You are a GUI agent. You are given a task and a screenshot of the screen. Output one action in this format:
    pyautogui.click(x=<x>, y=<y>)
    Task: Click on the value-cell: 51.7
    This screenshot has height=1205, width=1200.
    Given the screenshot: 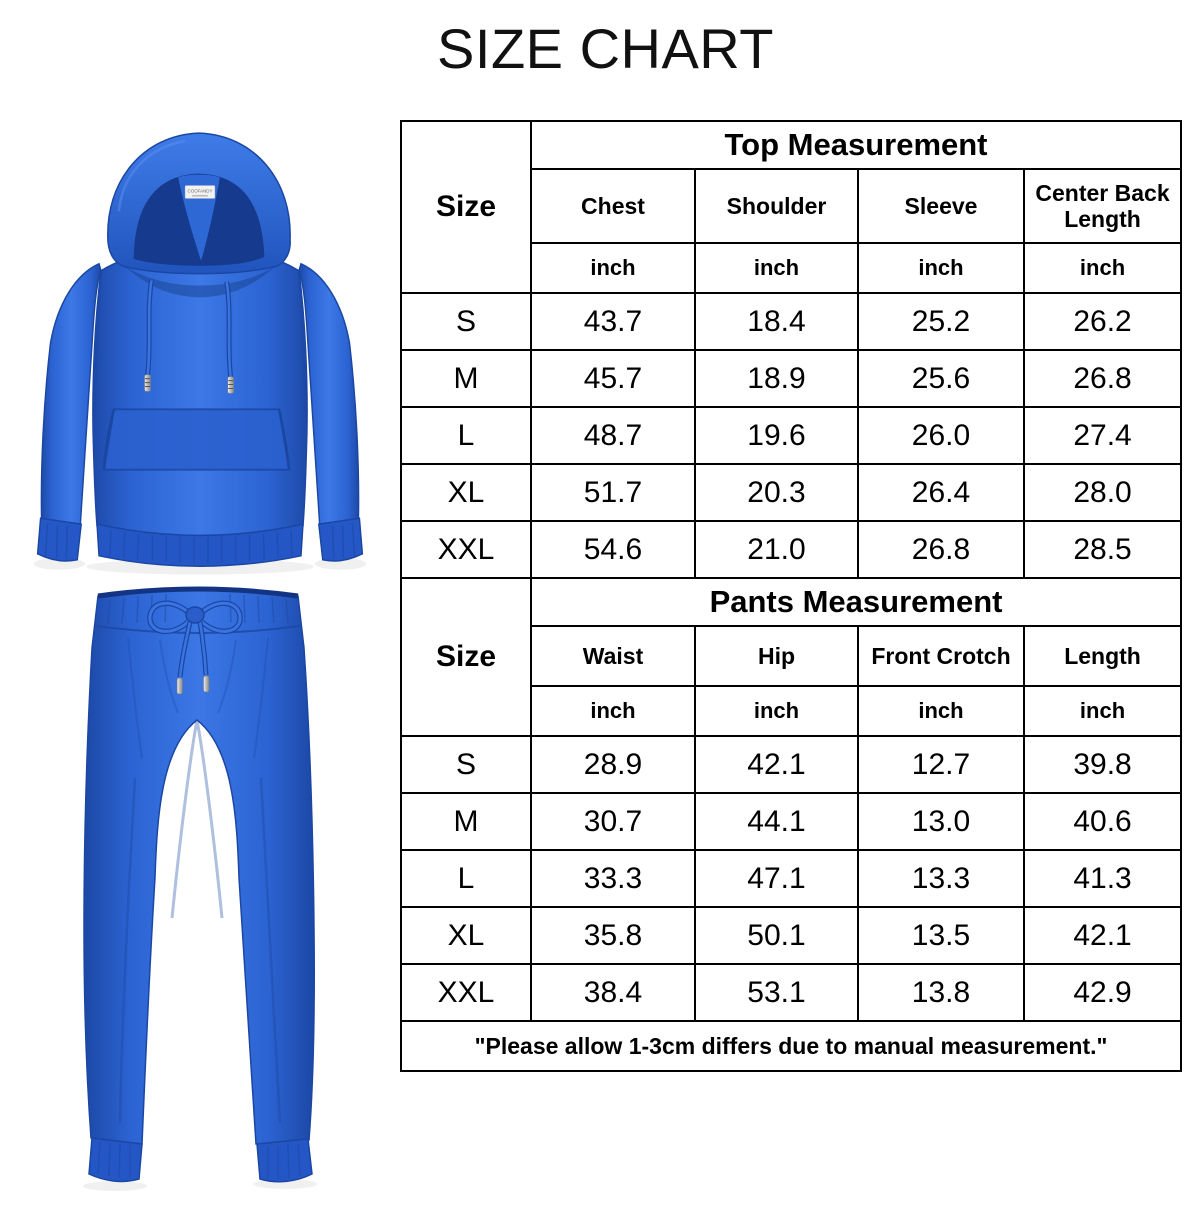 What is the action you would take?
    pyautogui.click(x=613, y=492)
    